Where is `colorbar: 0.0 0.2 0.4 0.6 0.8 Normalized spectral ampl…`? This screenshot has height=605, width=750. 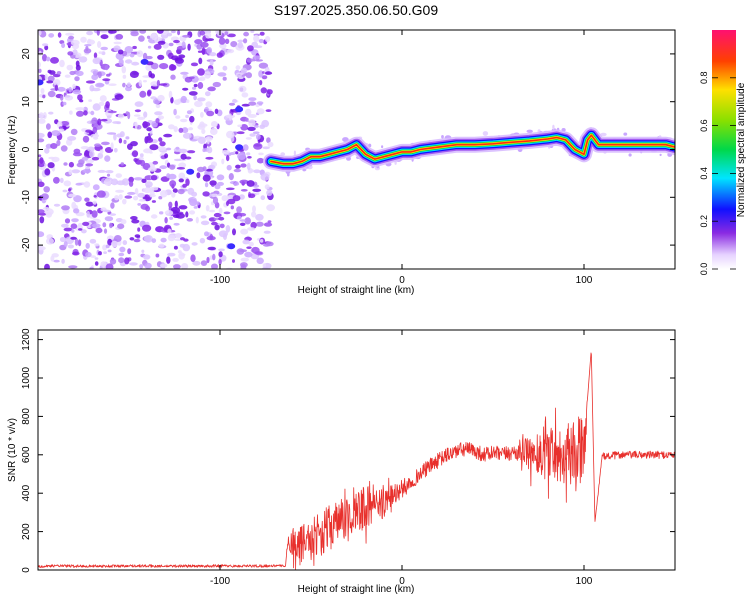
colorbar: 0.0 0.2 0.4 0.6 0.8 Normalized spectral ampl… is located at coordinates (723, 152).